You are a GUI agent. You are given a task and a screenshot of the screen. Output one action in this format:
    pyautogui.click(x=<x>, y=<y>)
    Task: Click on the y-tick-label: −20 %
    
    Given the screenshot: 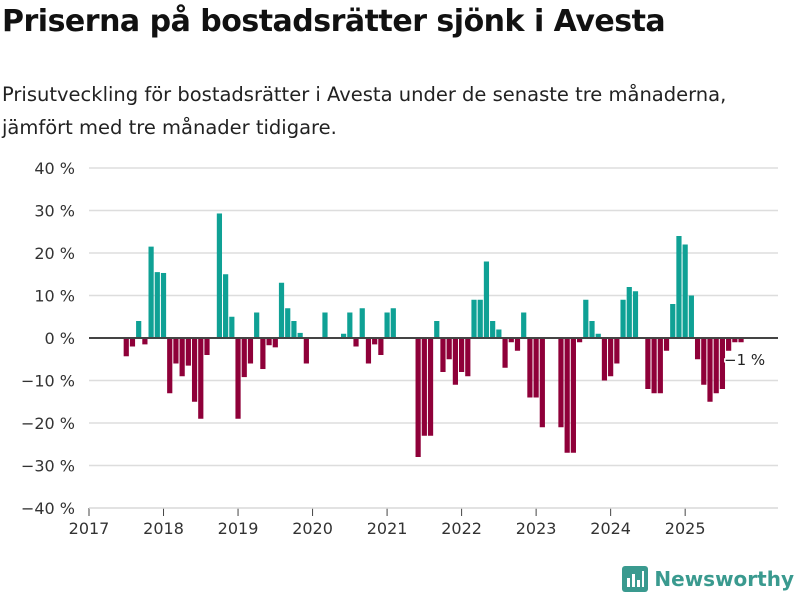 What is the action you would take?
    pyautogui.click(x=48, y=423)
    